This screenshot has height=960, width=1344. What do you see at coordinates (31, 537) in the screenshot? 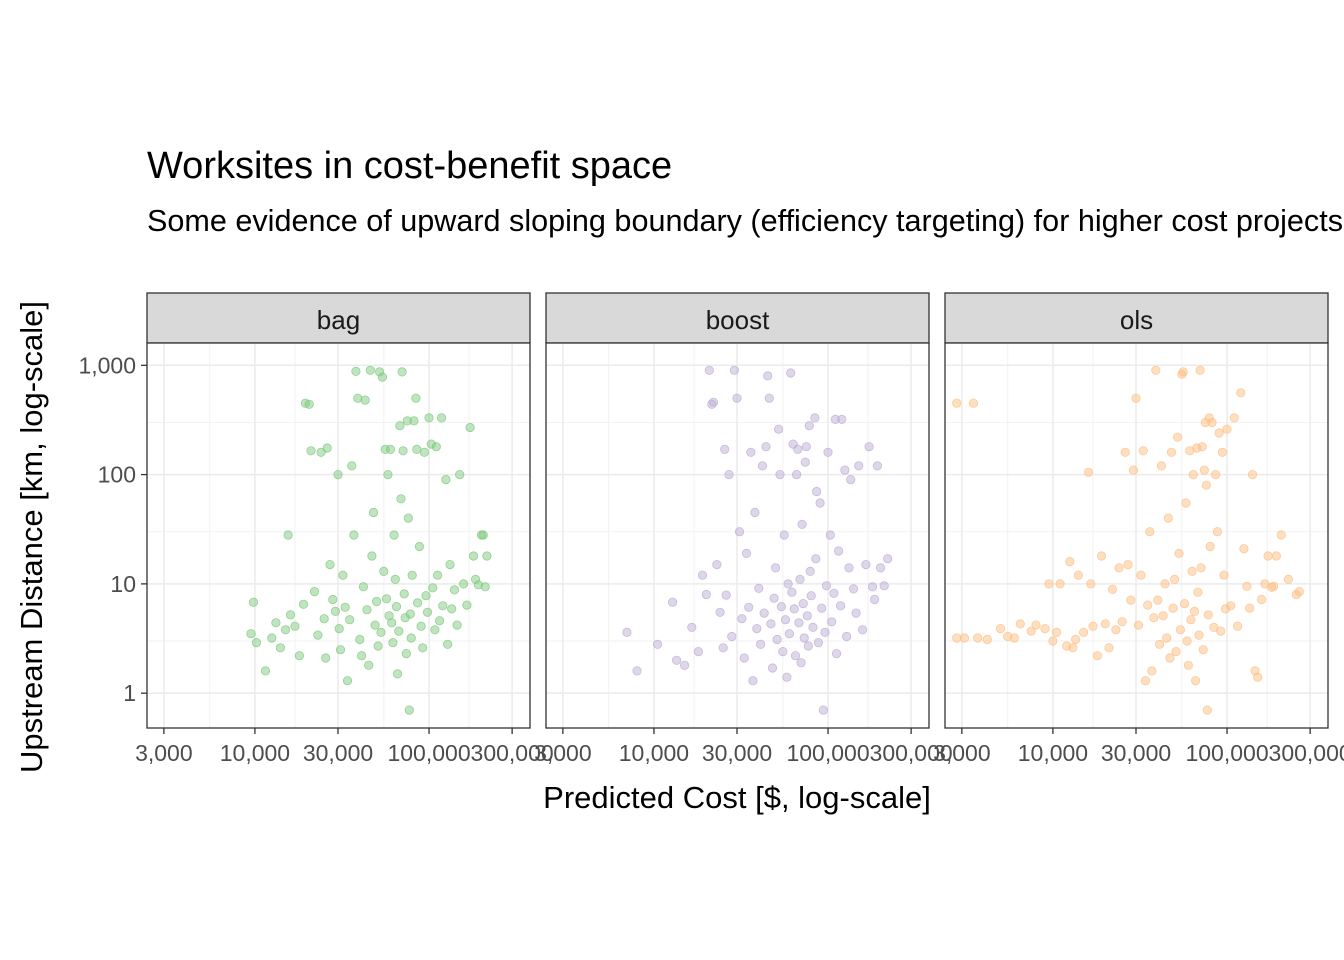
I see `y-axis-label: Upstream Distance [km, log-scale]` at bounding box center [31, 537].